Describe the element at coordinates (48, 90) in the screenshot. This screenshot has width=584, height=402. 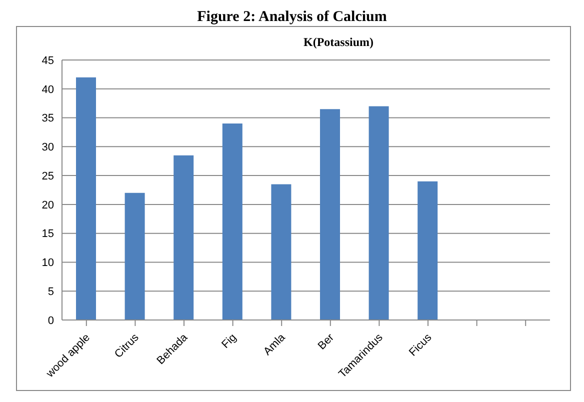
I see `y-tick-label: 40` at that location.